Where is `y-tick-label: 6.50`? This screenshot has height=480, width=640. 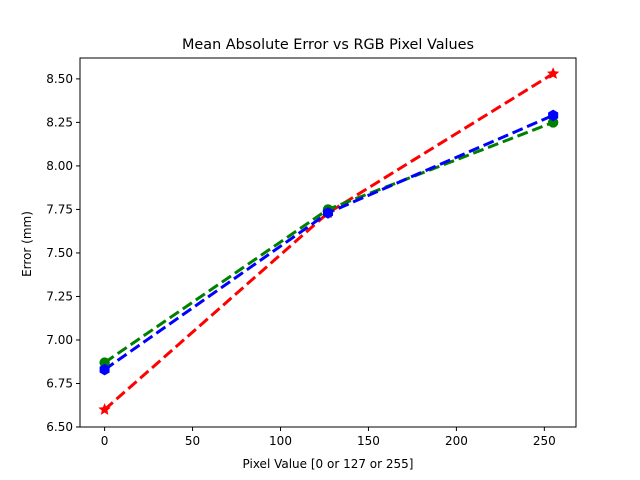 y-tick-label: 6.50 is located at coordinates (59, 427).